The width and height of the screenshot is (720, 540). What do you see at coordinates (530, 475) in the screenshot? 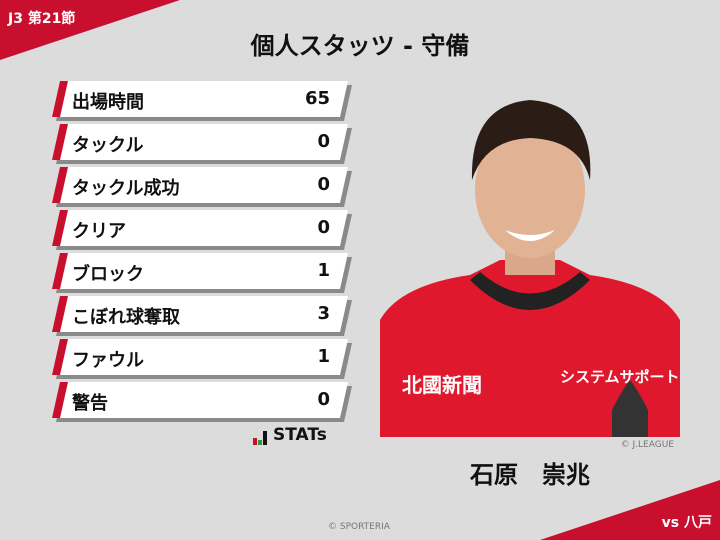
I see `player-name: 石原 崇兆` at bounding box center [530, 475].